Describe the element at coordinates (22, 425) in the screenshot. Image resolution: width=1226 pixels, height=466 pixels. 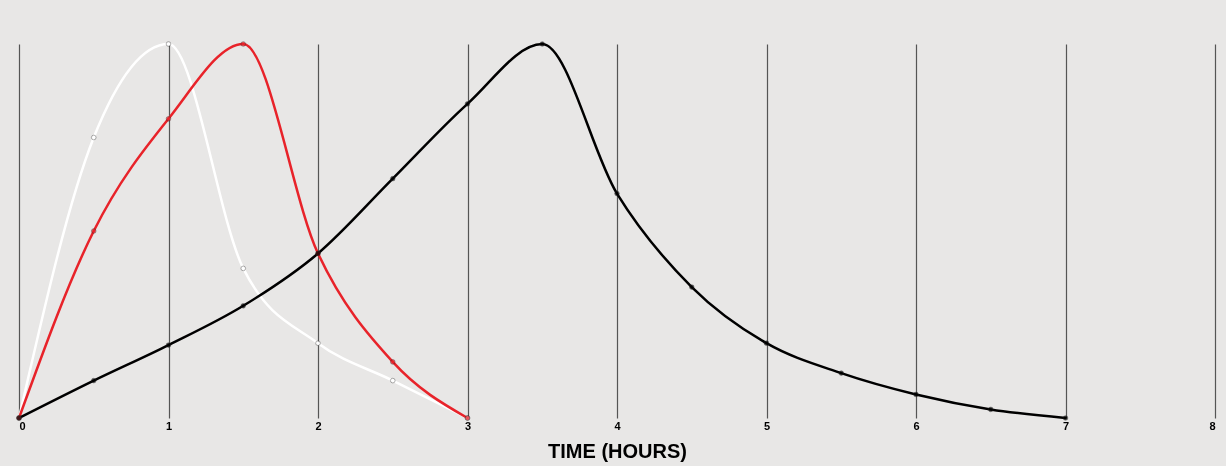
I see `x-tick-label: 0` at that location.